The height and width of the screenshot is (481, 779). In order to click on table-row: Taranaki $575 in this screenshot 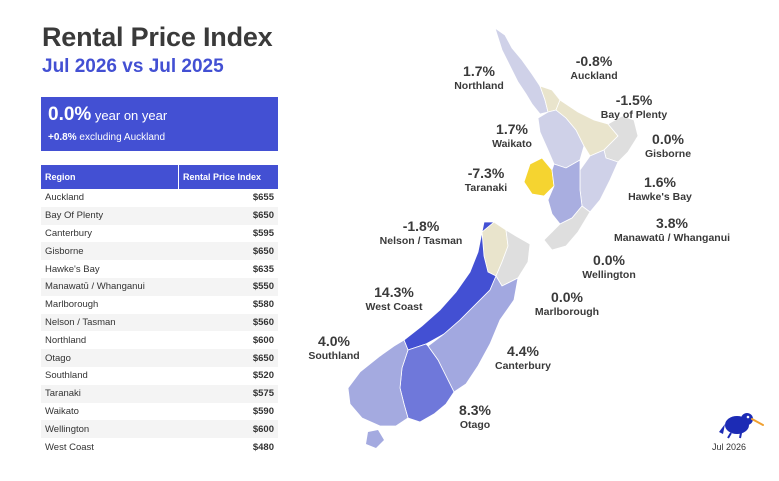, I will do `click(159, 393)`.